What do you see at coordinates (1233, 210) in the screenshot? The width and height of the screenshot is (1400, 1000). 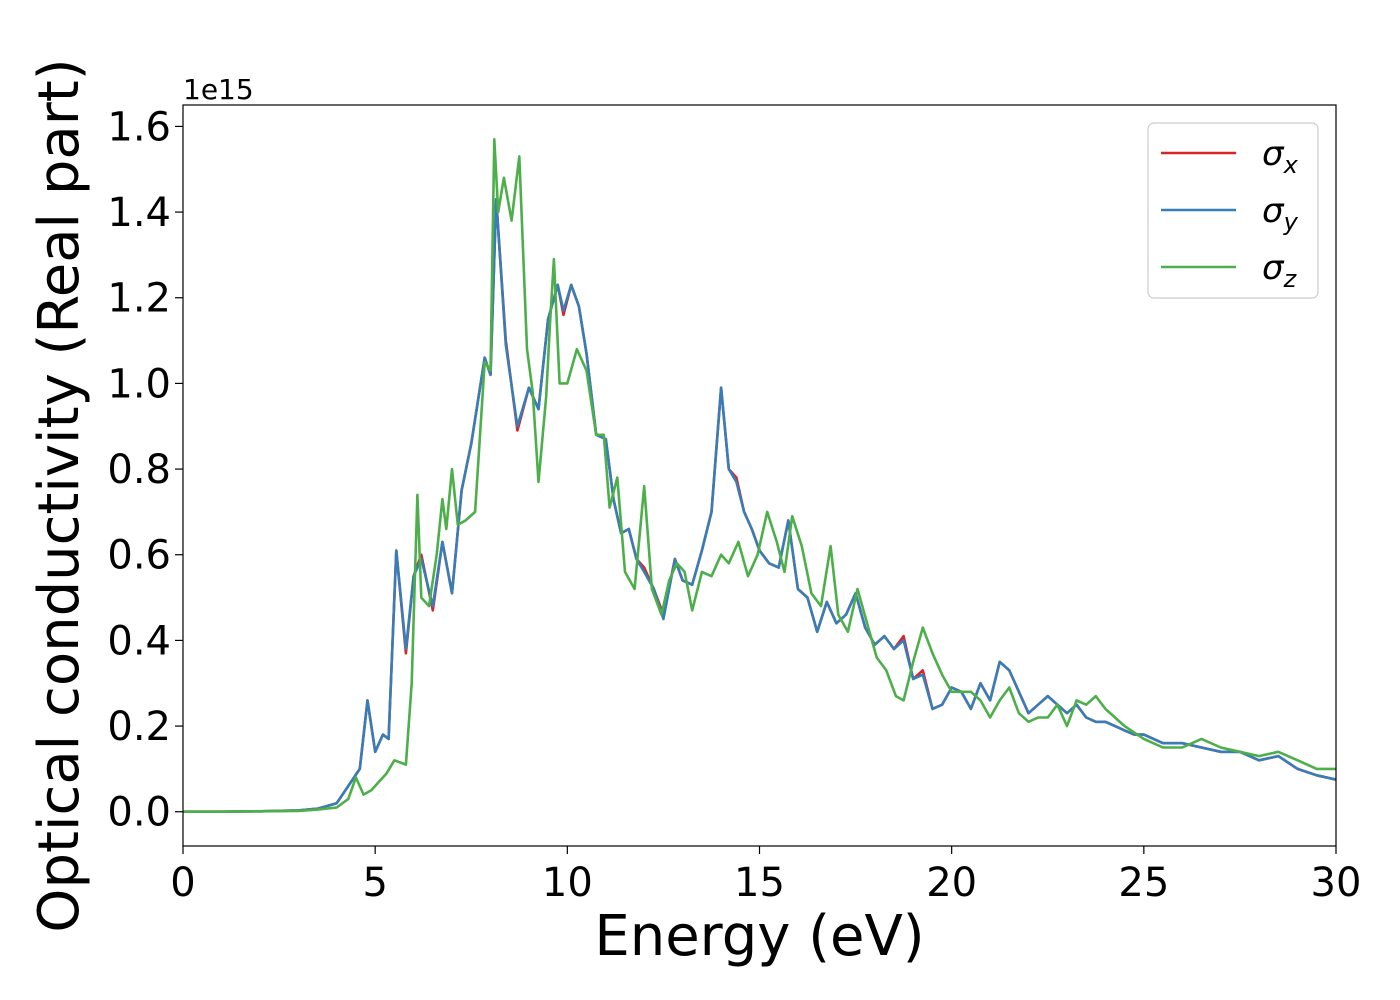 I see `legend: σx σy σz` at bounding box center [1233, 210].